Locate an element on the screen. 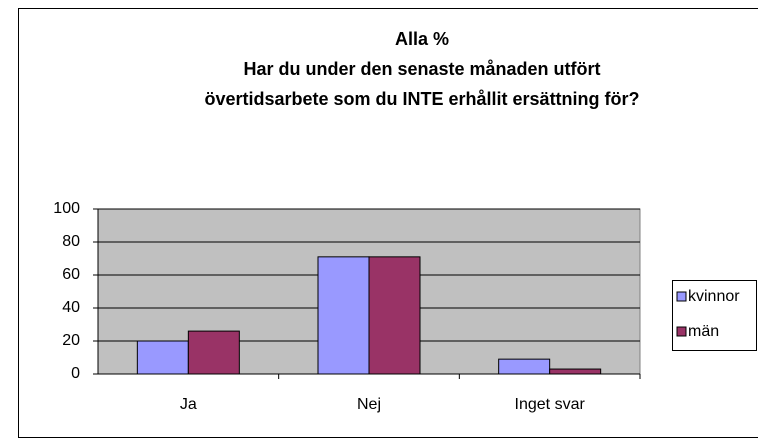 The width and height of the screenshot is (758, 444). y-tick-label: 40 is located at coordinates (71, 307).